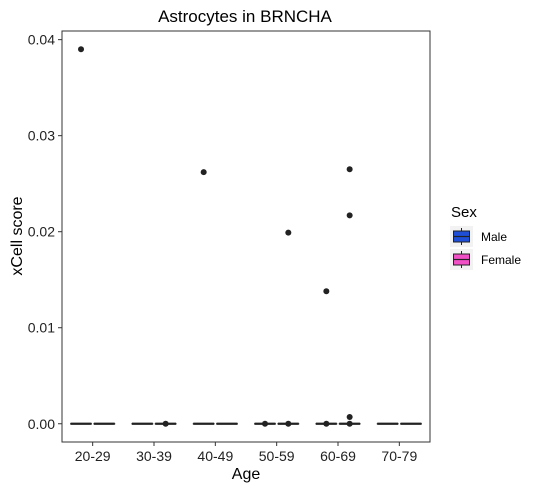 Image resolution: width=536 pixels, height=489 pixels. Describe the element at coordinates (246, 453) in the screenshot. I see `x-axis: 20-29 30-39 40-49 50-59 60-69 70-79` at that location.